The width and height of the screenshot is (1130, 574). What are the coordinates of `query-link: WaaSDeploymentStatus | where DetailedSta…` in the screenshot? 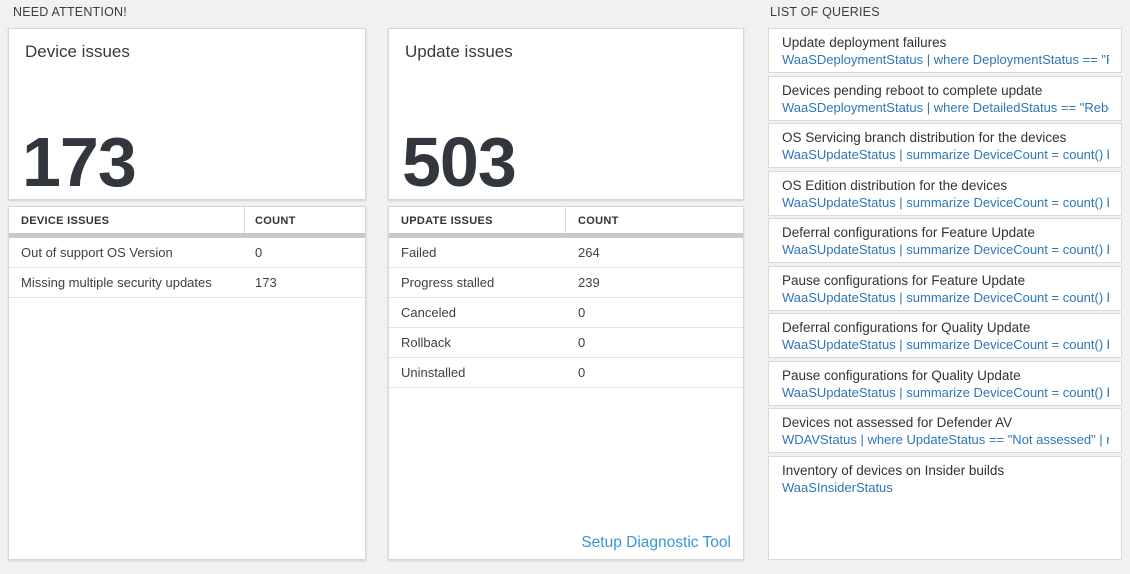 It's located at (945, 107).